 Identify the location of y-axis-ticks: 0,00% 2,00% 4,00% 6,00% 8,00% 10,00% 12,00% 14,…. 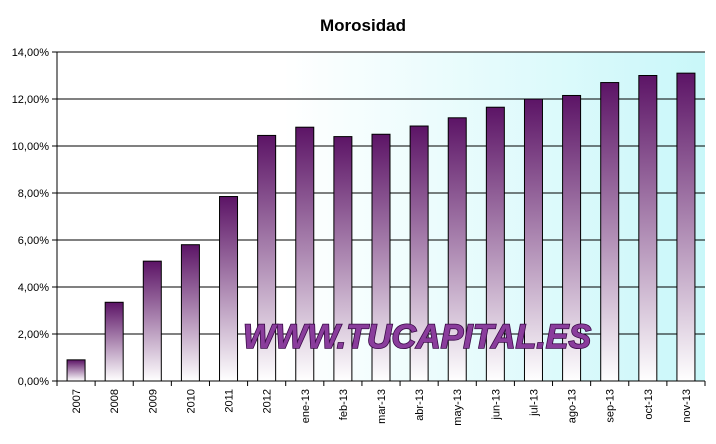
(34, 217).